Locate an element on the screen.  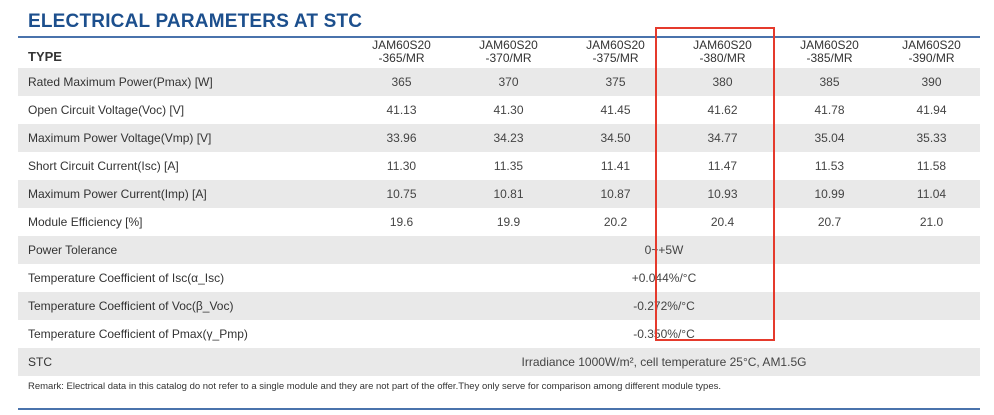
cell-value: 20.4 is located at coordinates (722, 222).